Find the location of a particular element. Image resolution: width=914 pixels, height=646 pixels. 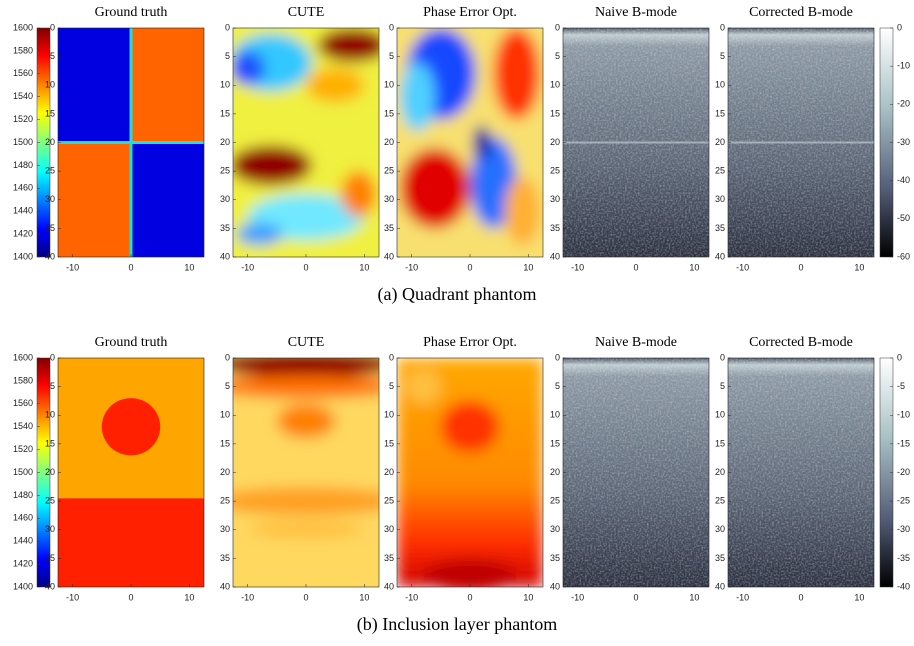

colorbar-tick-label: 1400 is located at coordinates (23, 586).